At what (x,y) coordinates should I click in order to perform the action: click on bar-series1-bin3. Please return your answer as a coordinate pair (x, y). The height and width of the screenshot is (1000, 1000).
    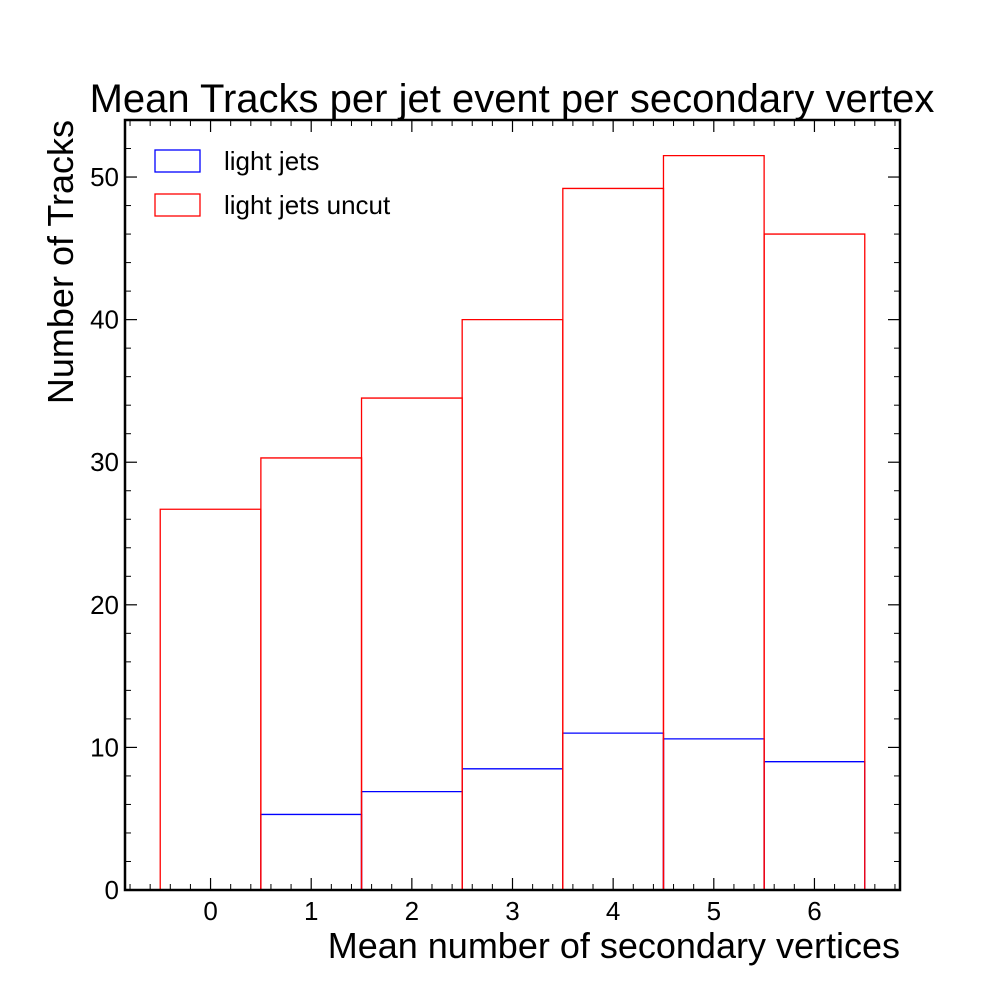
    Looking at the image, I should click on (512, 604).